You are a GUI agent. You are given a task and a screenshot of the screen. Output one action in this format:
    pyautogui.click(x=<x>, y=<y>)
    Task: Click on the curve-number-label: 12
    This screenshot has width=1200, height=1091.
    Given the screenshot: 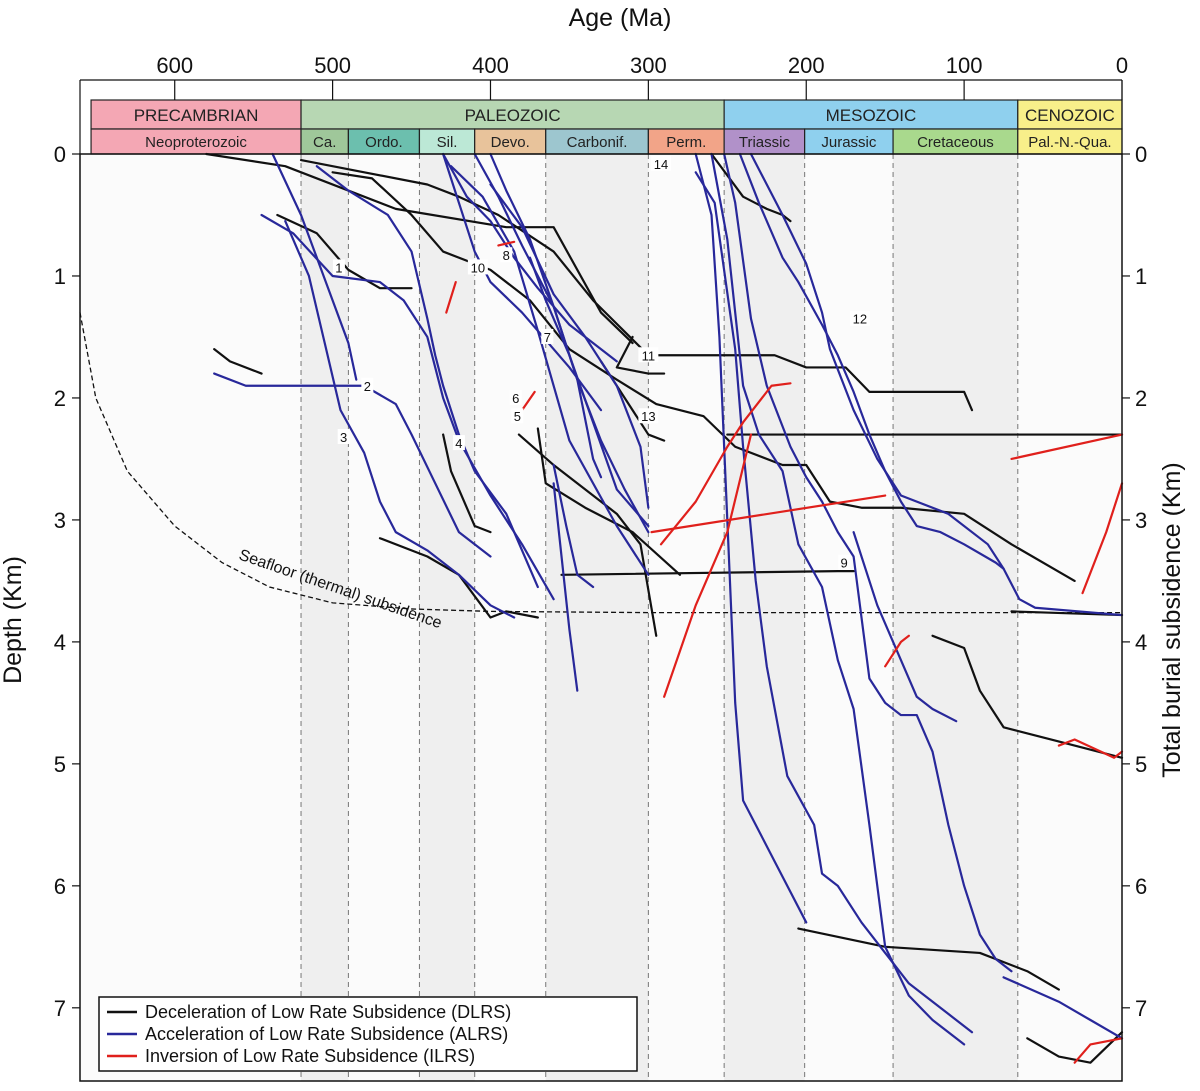 What is the action you would take?
    pyautogui.click(x=860, y=319)
    